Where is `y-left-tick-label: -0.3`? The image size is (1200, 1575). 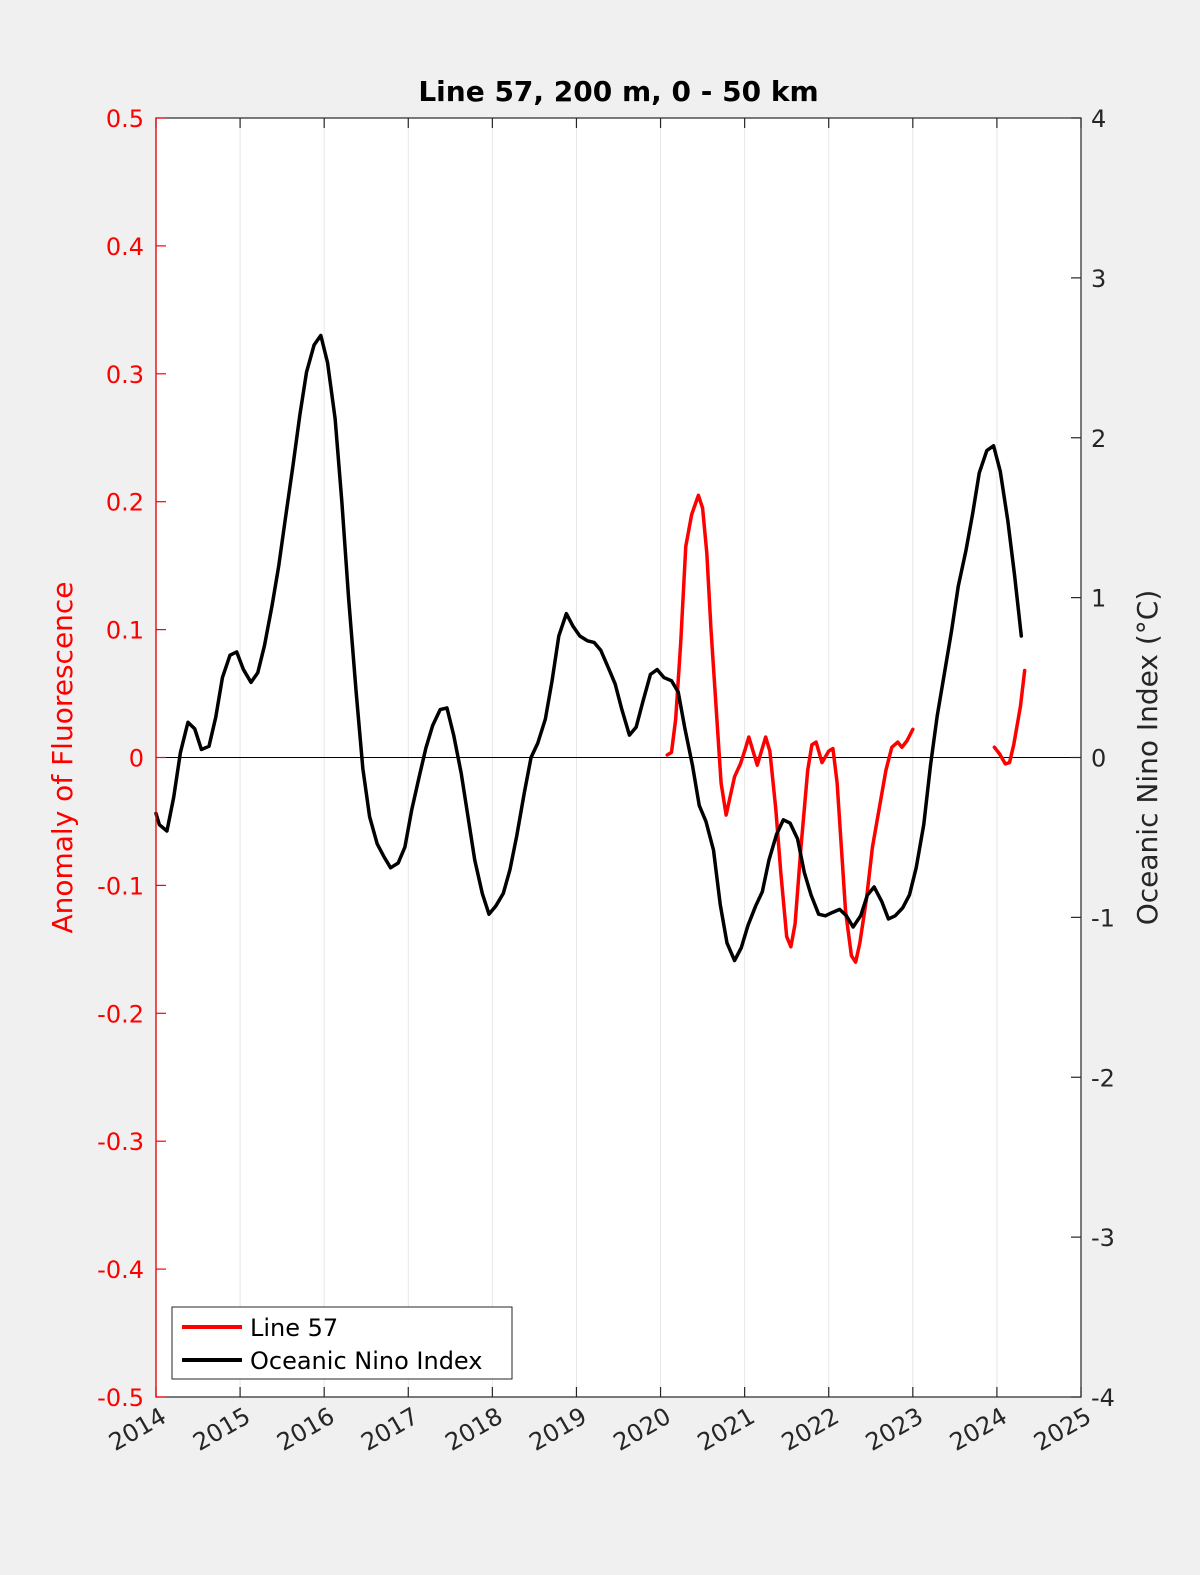
y-left-tick-label: -0.3 is located at coordinates (120, 1142).